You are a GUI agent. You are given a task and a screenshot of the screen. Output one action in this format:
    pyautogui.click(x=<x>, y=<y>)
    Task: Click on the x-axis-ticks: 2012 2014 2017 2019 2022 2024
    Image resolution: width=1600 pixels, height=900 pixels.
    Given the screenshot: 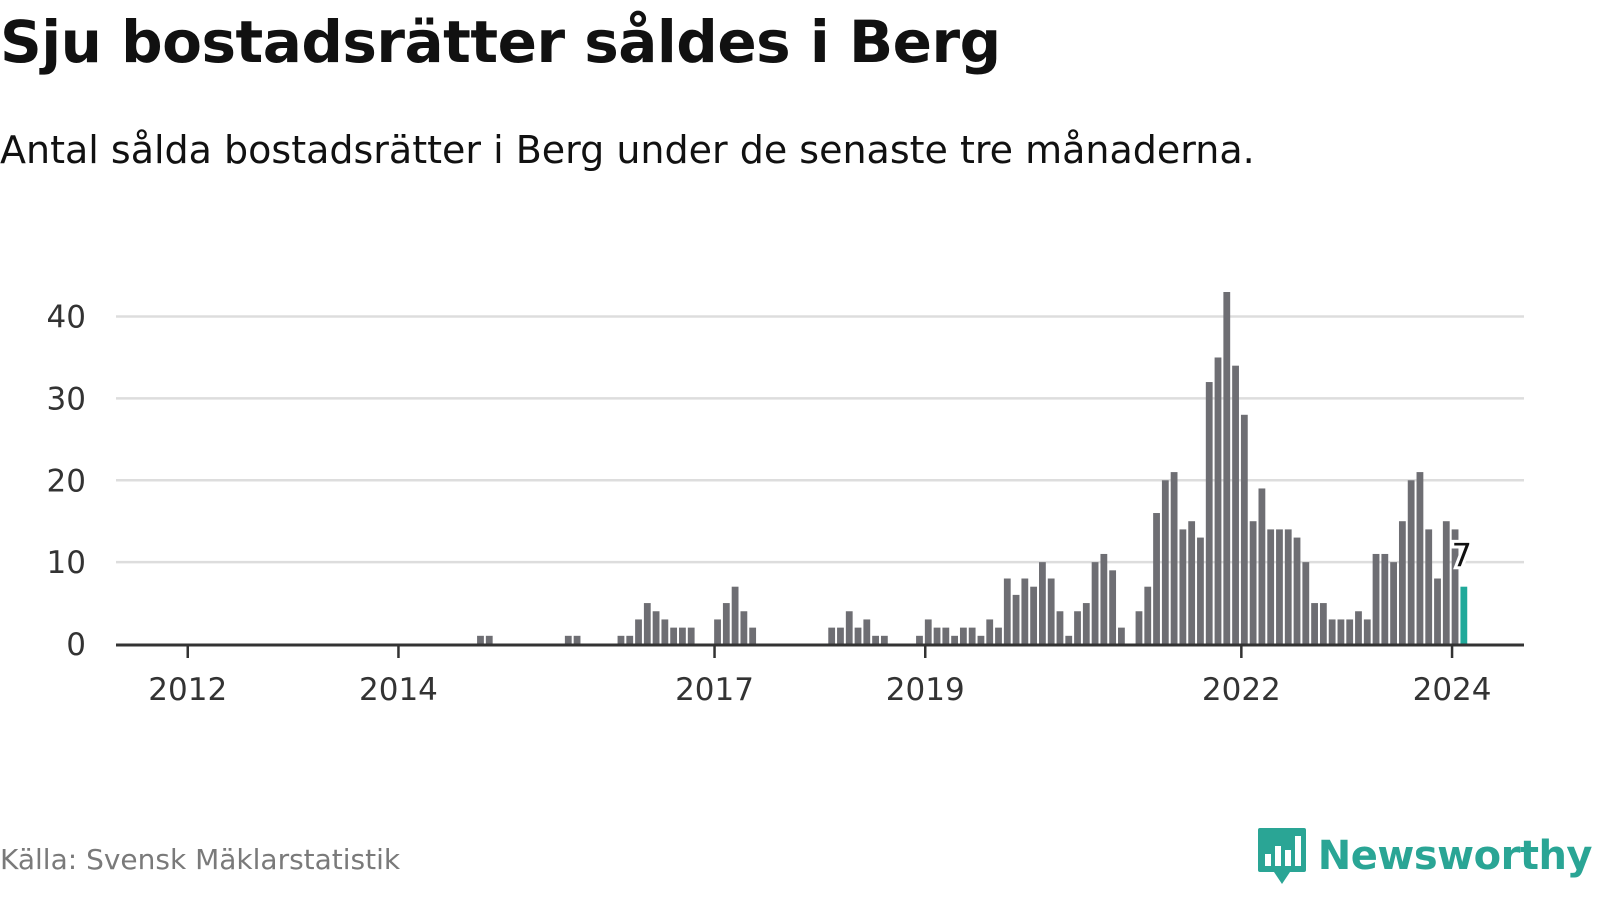 What is the action you would take?
    pyautogui.click(x=820, y=677)
    